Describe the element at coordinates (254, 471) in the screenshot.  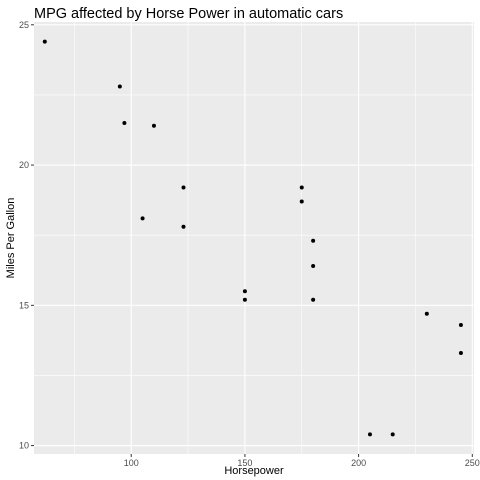
I see `x-axis-title: Horsepower` at that location.